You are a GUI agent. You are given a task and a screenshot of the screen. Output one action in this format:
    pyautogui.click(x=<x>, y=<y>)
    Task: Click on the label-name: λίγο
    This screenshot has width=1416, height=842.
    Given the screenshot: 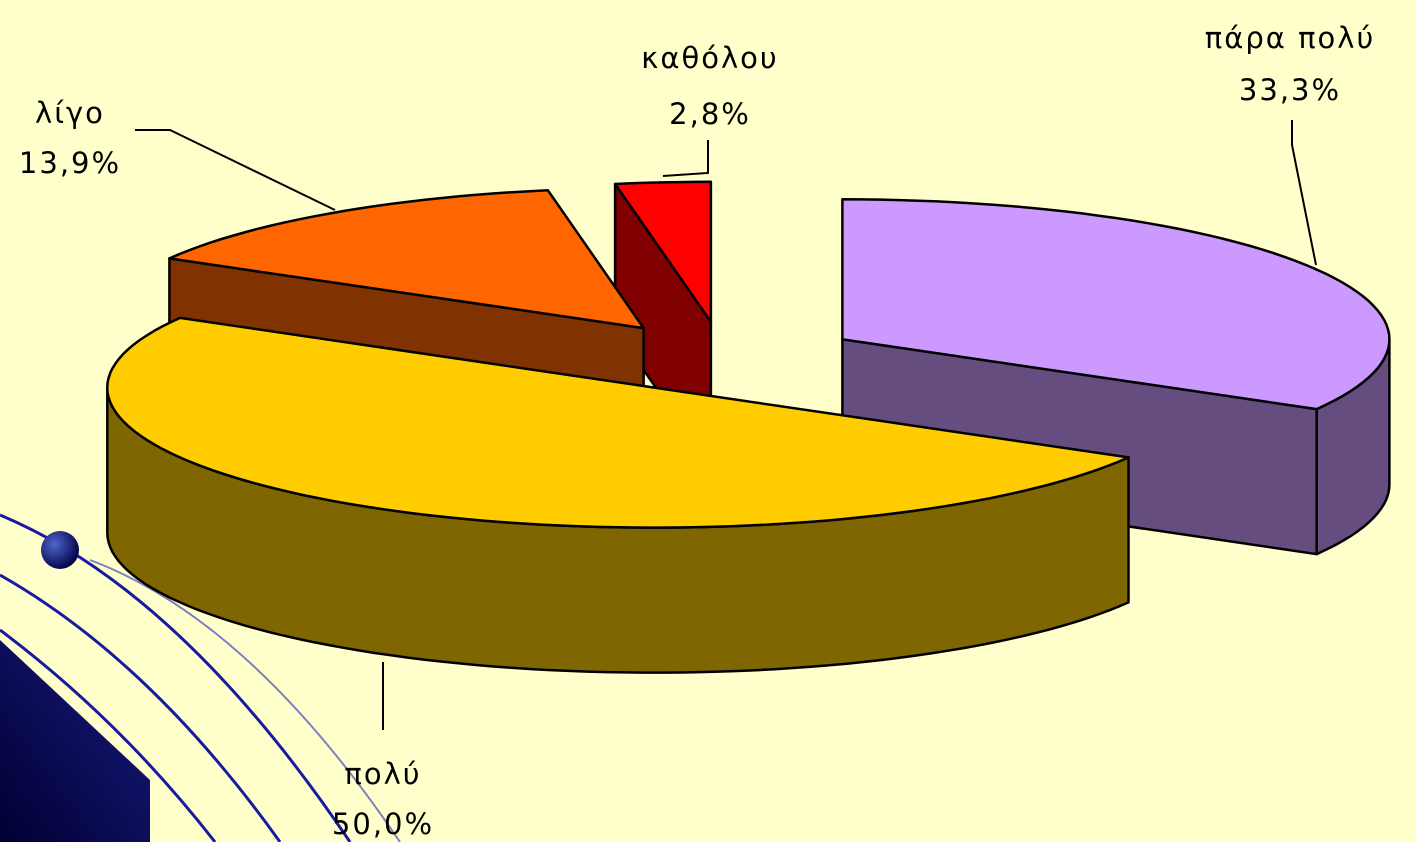 What is the action you would take?
    pyautogui.click(x=70, y=113)
    